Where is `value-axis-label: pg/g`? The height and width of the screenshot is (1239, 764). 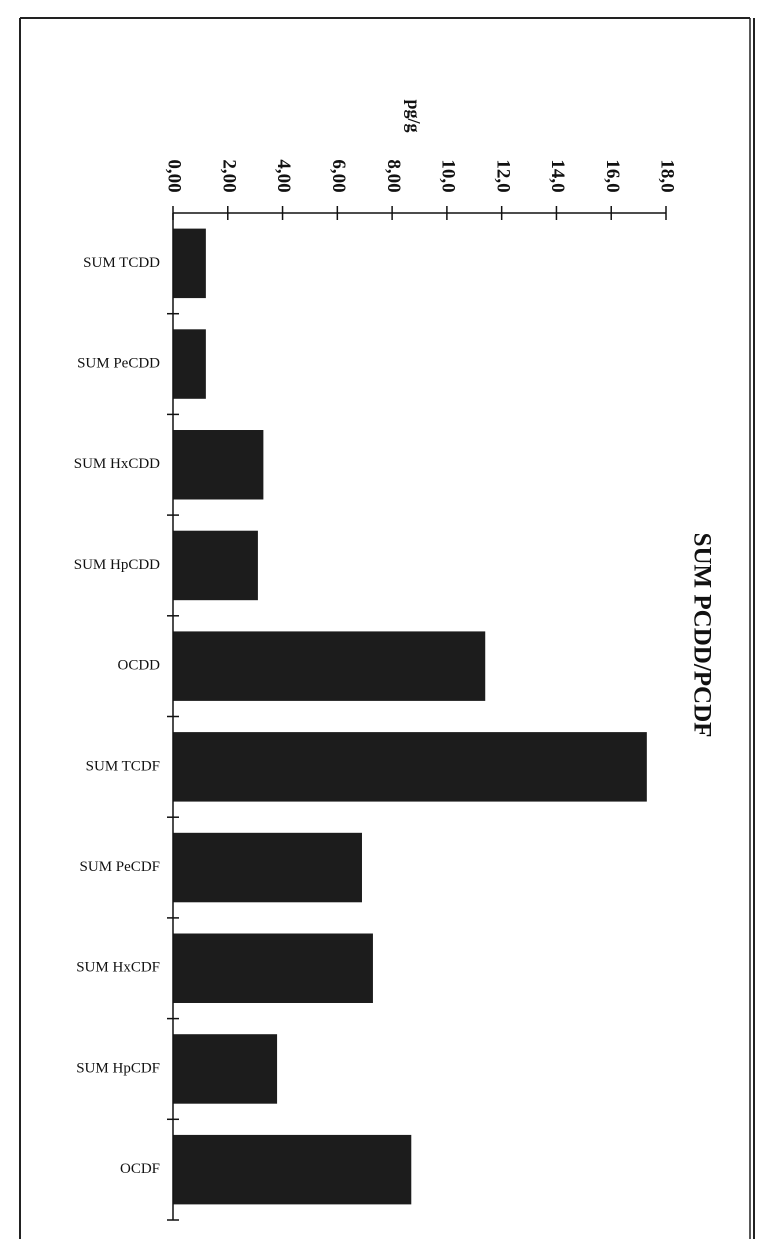 value-axis-label: pg/g is located at coordinates (414, 115).